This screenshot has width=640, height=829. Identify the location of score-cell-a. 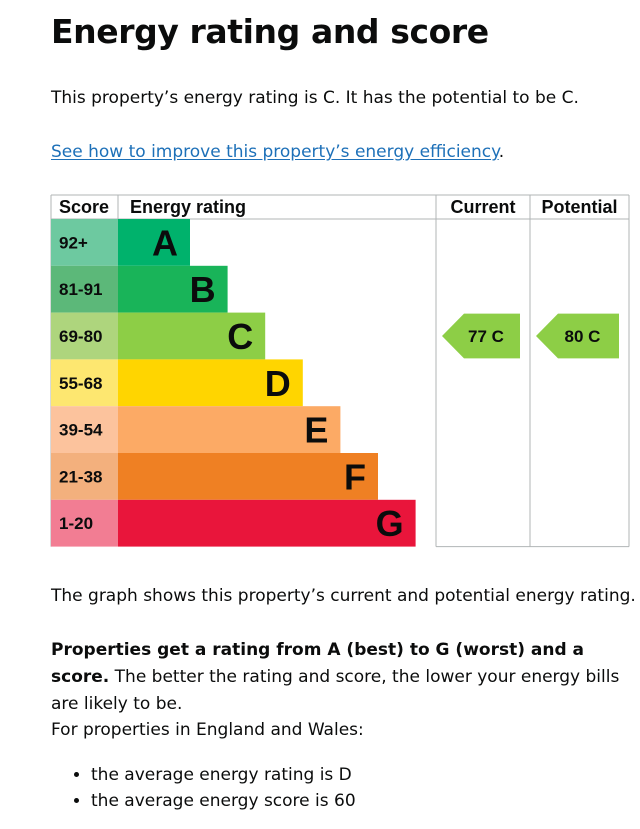
(84, 242).